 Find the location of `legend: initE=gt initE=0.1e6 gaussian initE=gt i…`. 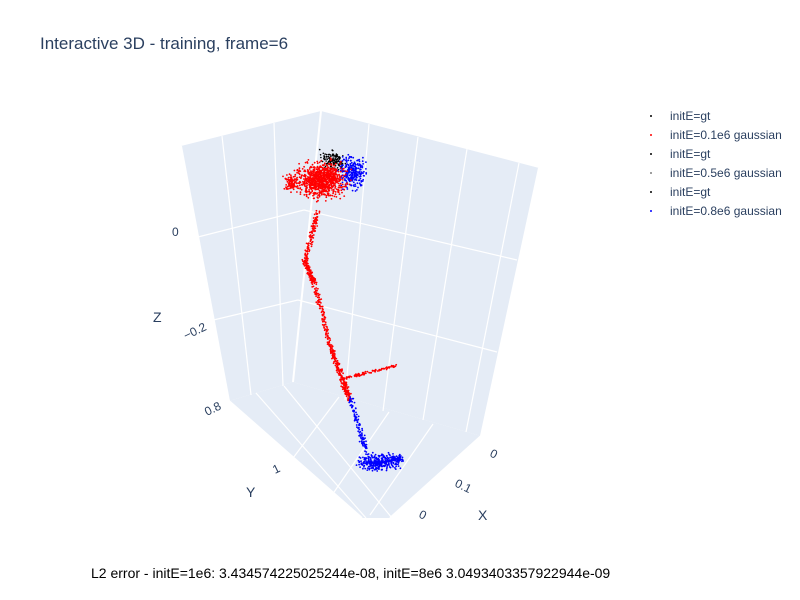

legend: initE=gt initE=0.1e6 gaussian initE=gt i… is located at coordinates (713, 163).